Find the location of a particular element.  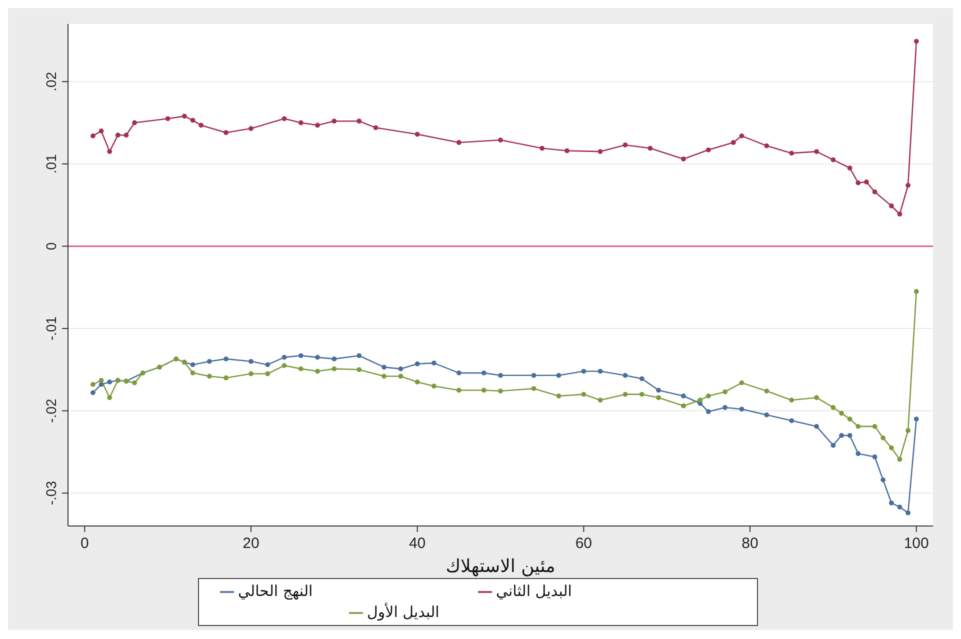

y-tick-label: .01 is located at coordinates (51, 164).